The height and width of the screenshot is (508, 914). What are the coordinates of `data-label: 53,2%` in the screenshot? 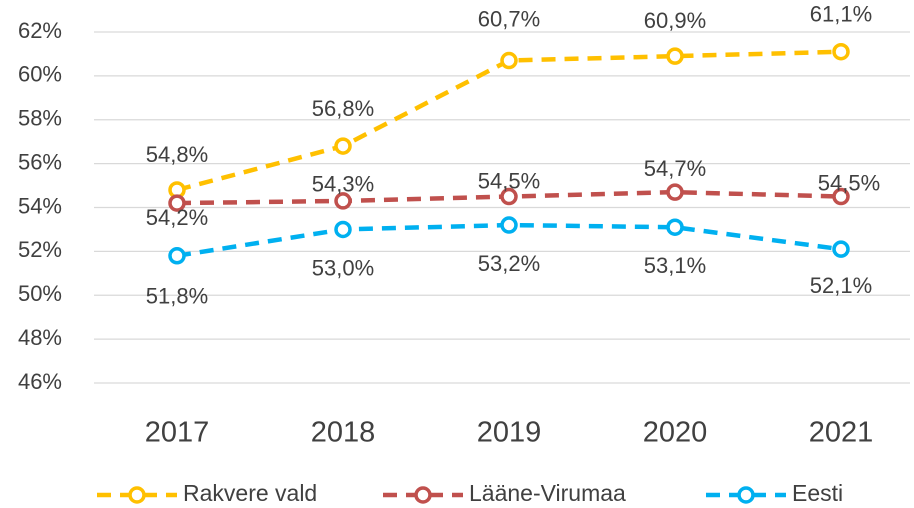 It's located at (509, 263).